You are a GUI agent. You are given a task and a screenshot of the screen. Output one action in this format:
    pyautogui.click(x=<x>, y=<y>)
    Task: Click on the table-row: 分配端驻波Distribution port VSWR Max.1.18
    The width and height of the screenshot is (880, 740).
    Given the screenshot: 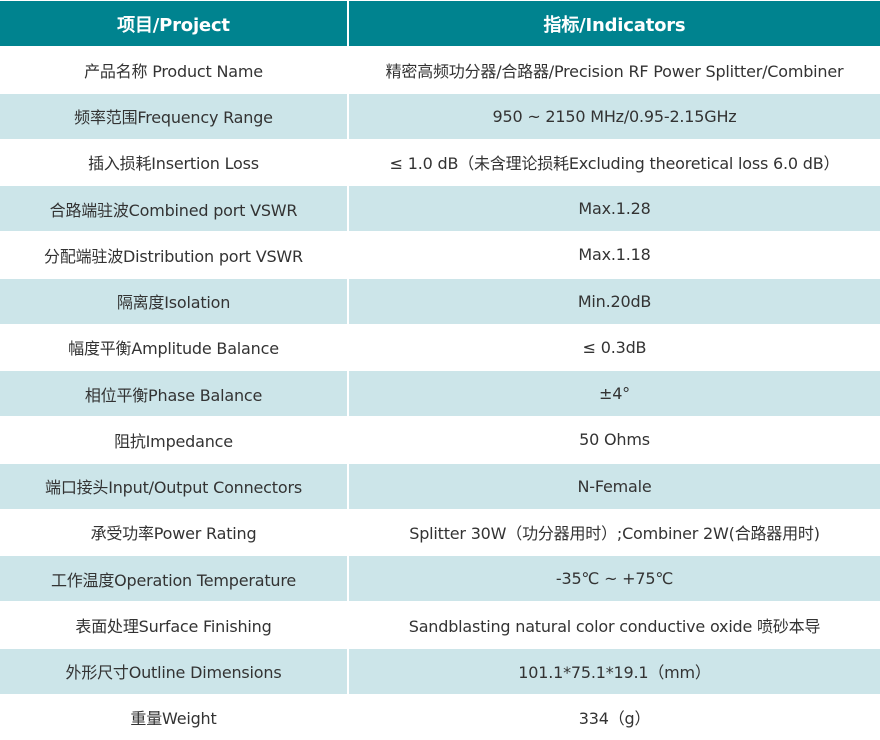 What is the action you would take?
    pyautogui.click(x=440, y=254)
    